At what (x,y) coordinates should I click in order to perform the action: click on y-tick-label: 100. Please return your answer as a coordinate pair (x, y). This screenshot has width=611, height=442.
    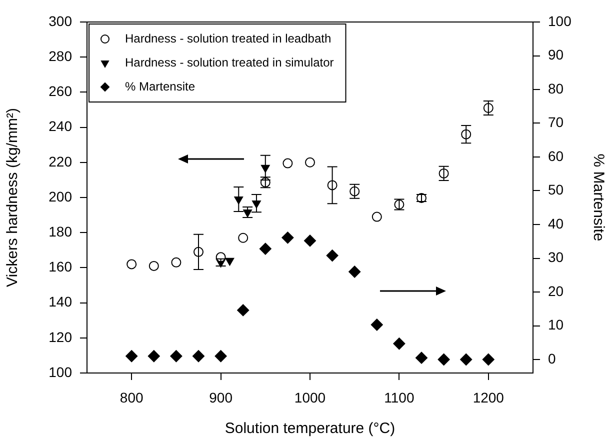
    Looking at the image, I should click on (60, 372).